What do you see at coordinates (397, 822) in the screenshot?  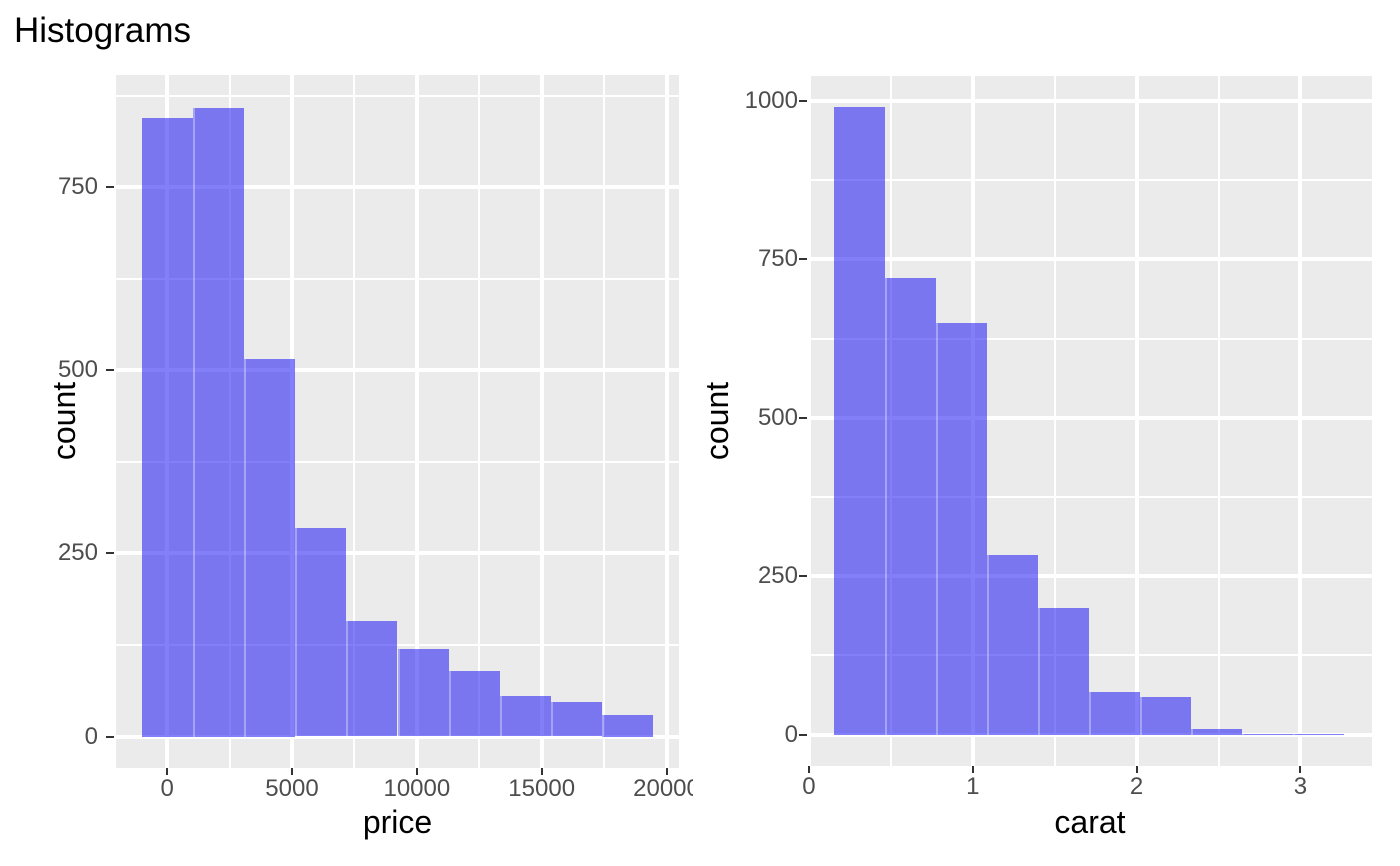 I see `x-axis-title-price: price` at bounding box center [397, 822].